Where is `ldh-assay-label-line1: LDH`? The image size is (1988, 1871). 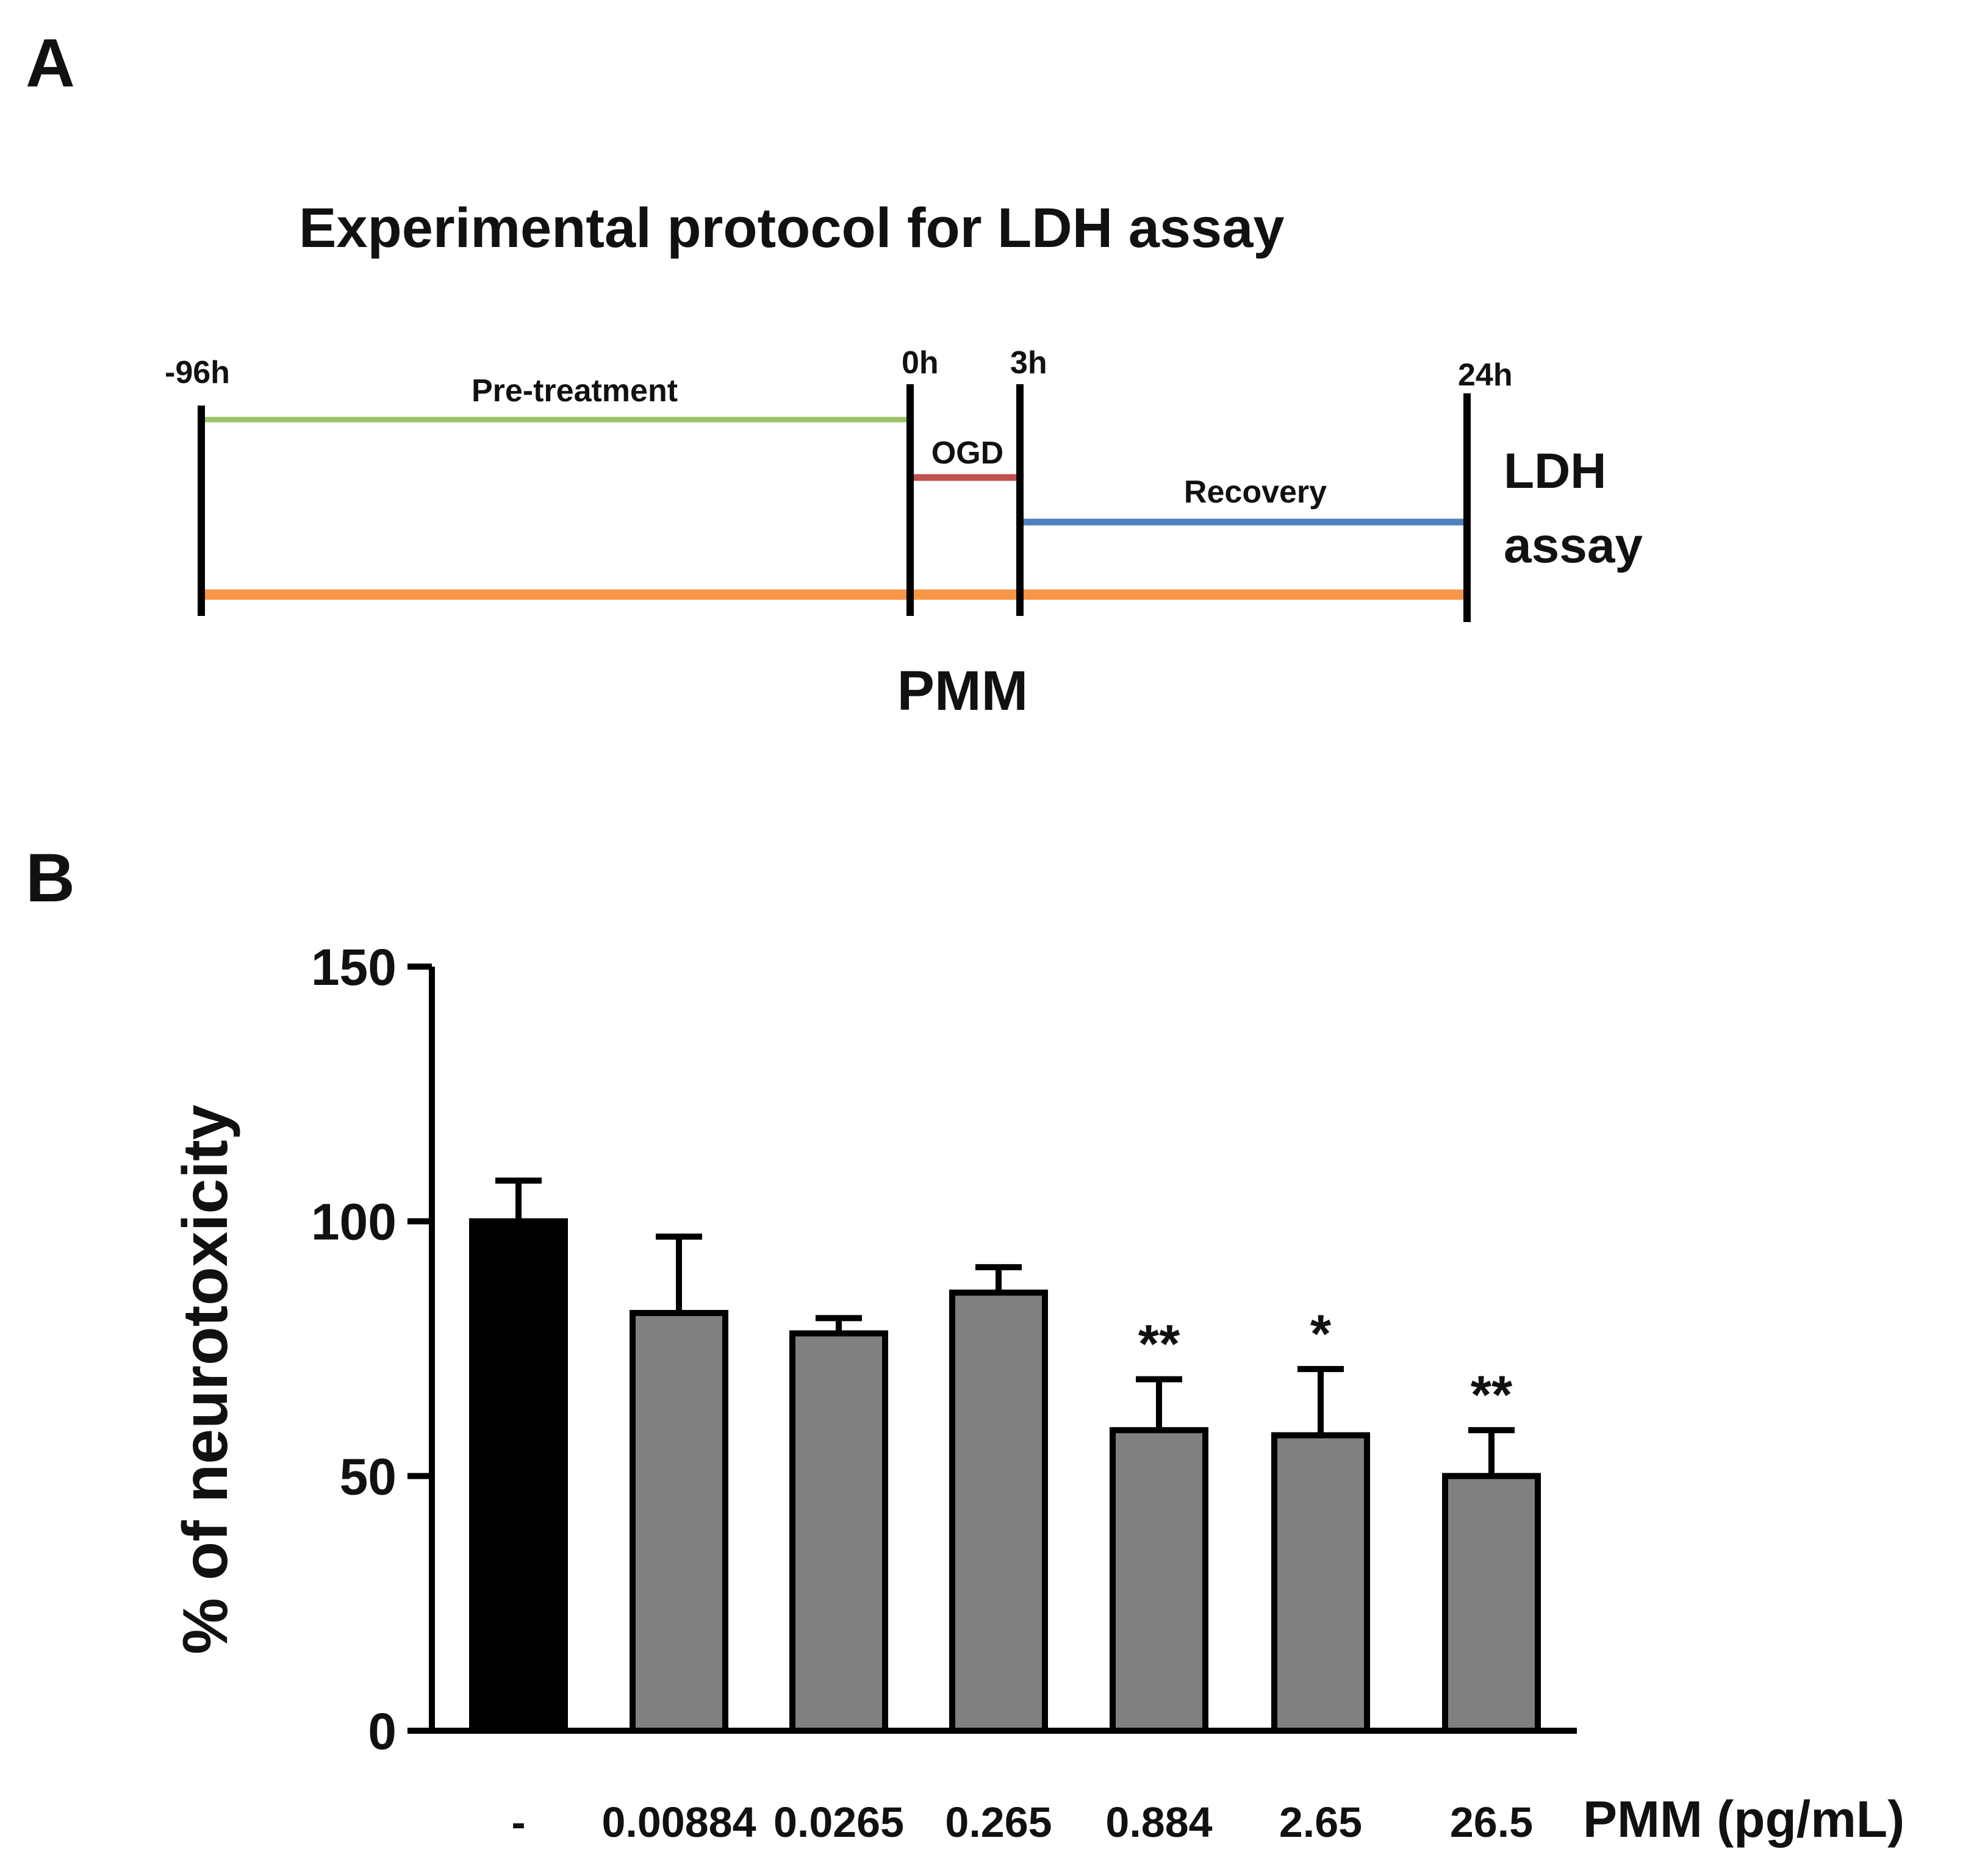
ldh-assay-label-line1: LDH is located at coordinates (1555, 471).